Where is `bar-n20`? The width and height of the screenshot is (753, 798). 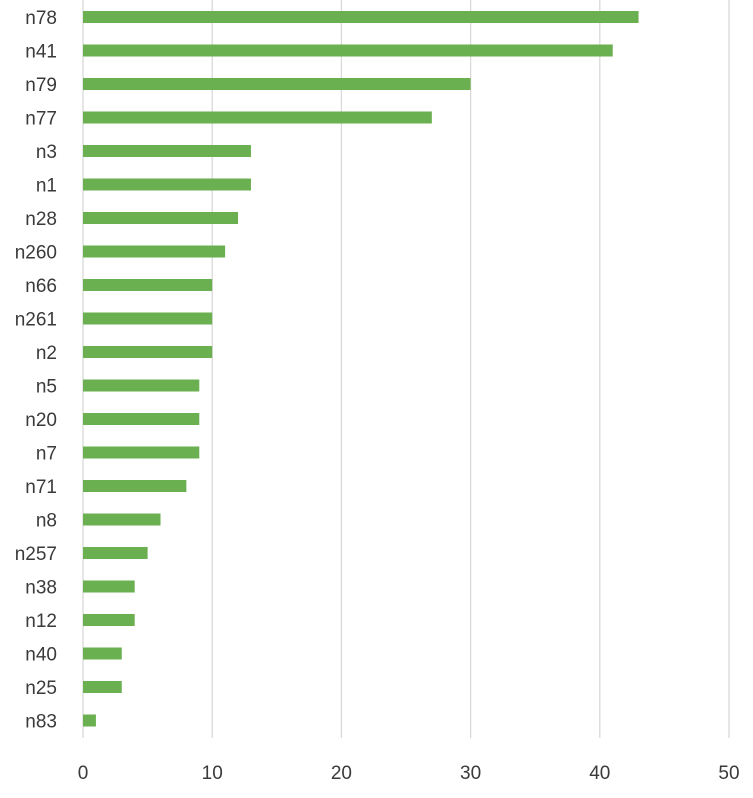 bar-n20 is located at coordinates (141, 419).